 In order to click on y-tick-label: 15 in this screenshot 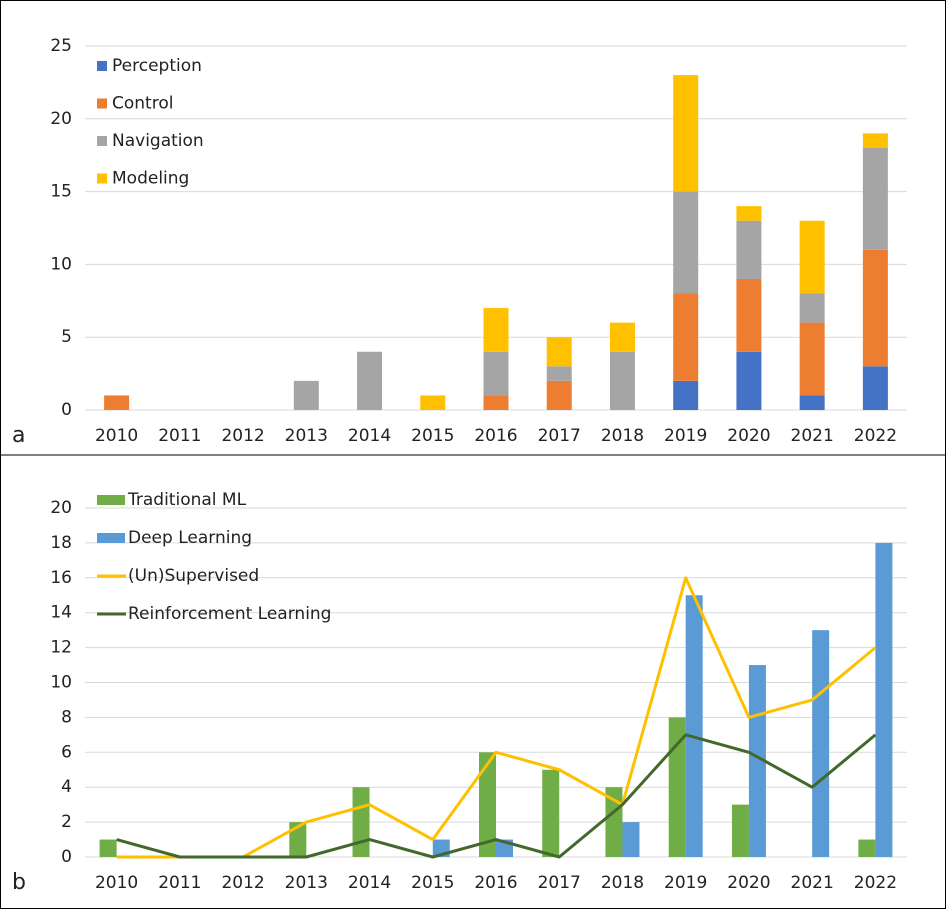, I will do `click(61, 192)`.